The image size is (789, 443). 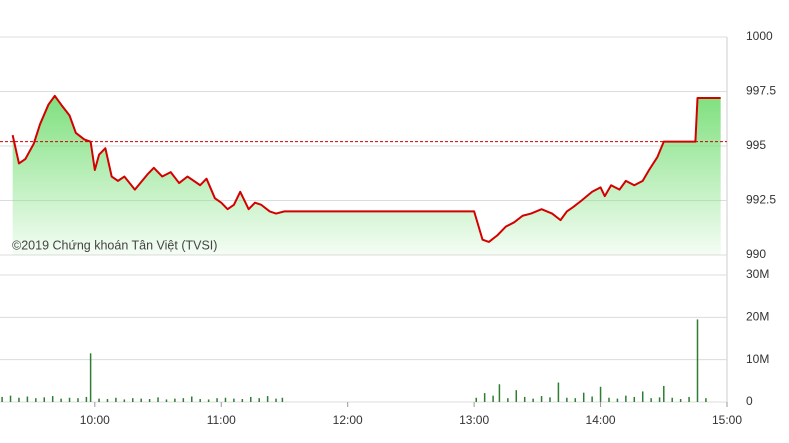 What do you see at coordinates (95, 420) in the screenshot?
I see `x-tick-label: 10:00` at bounding box center [95, 420].